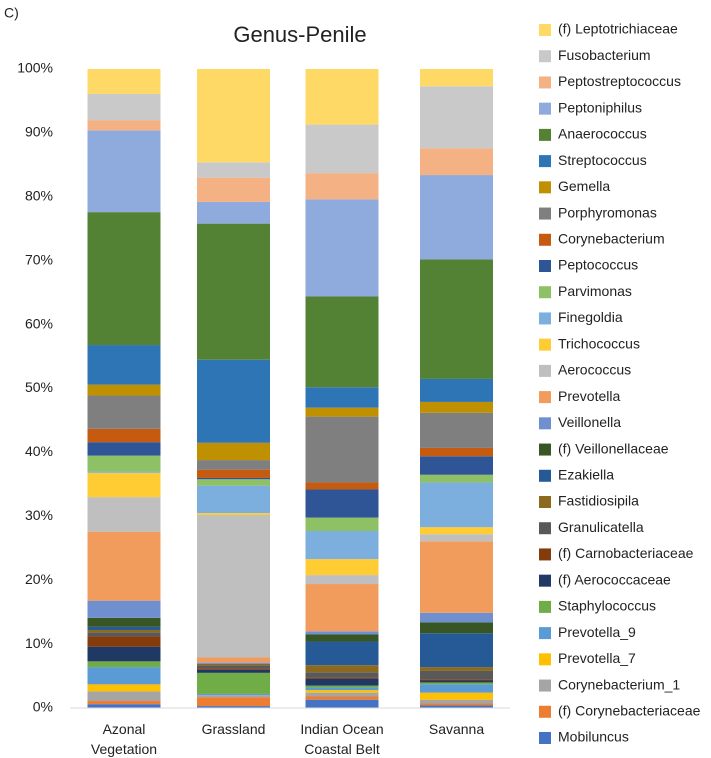  What do you see at coordinates (597, 658) in the screenshot?
I see `legend-label: Prevotella_7` at bounding box center [597, 658].